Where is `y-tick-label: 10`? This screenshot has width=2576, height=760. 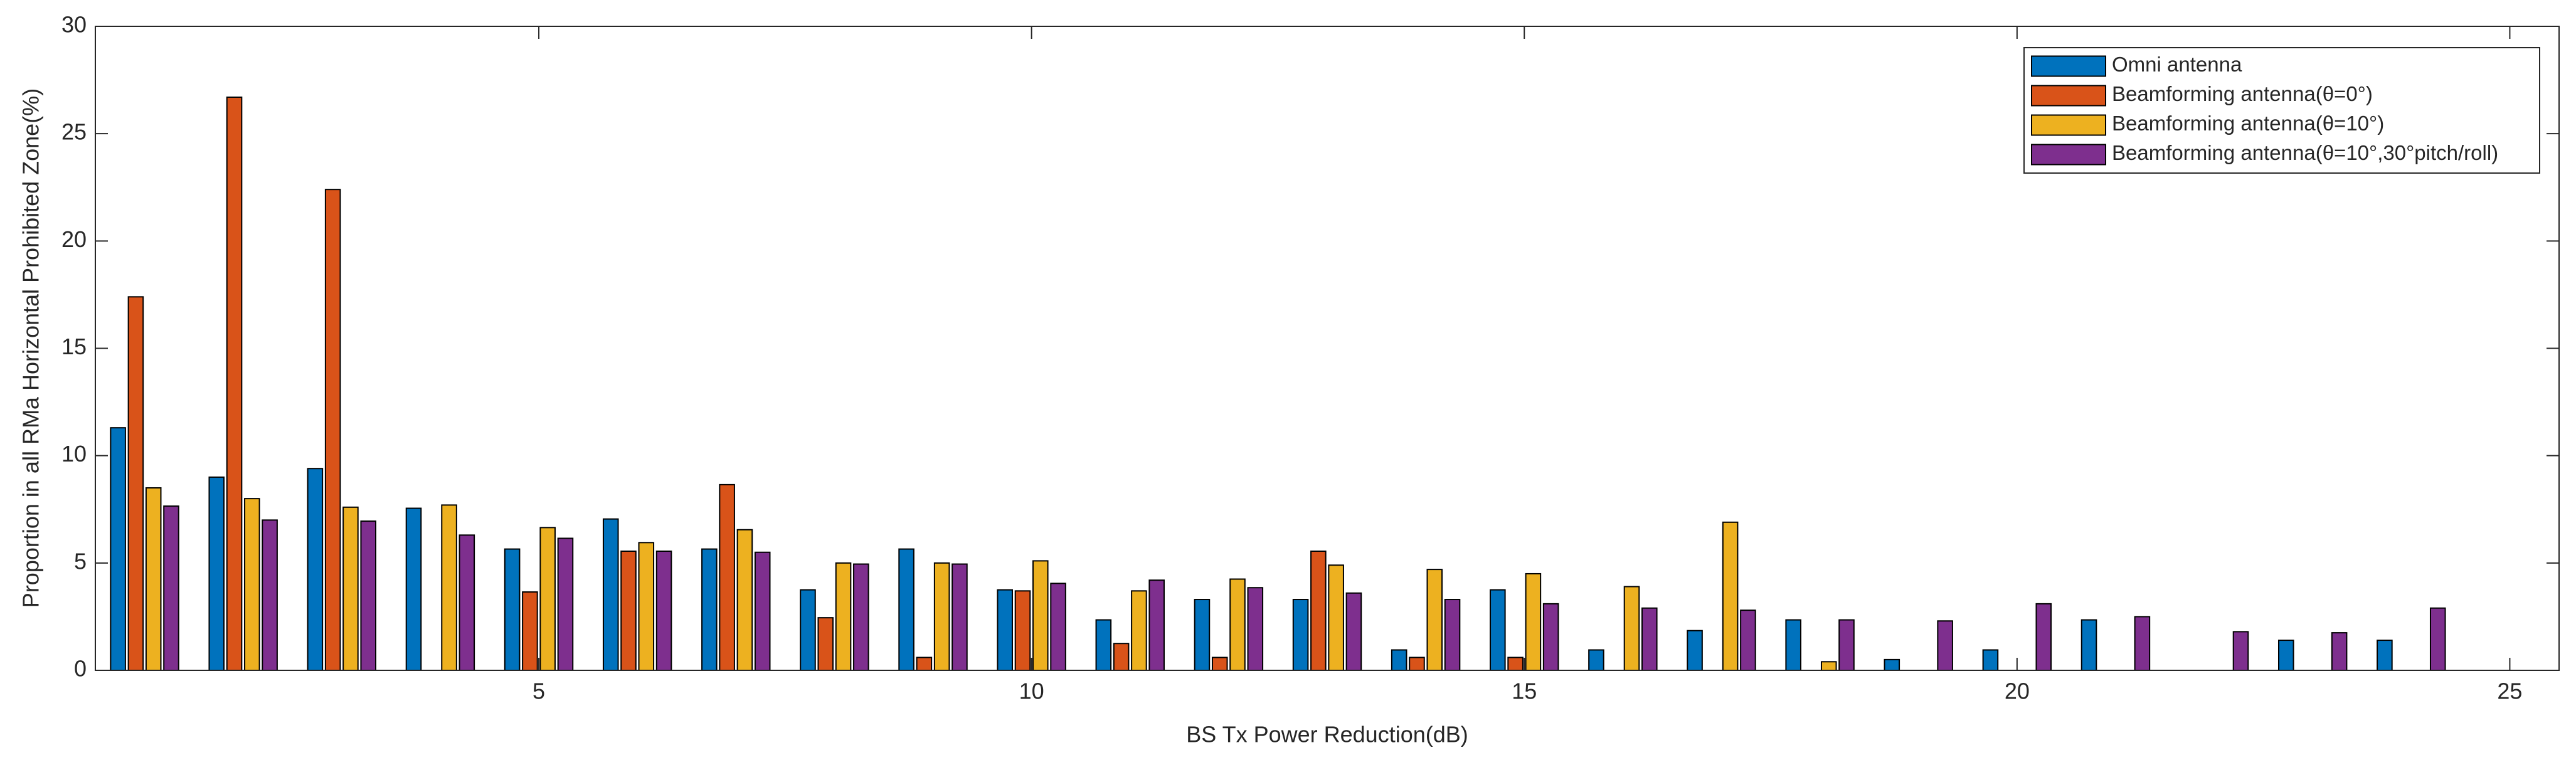
y-tick-label: 10 is located at coordinates (74, 454).